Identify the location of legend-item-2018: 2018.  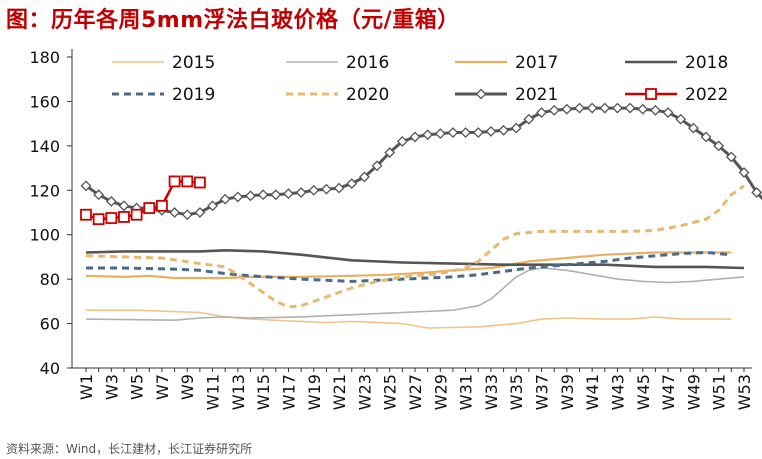
(676, 63).